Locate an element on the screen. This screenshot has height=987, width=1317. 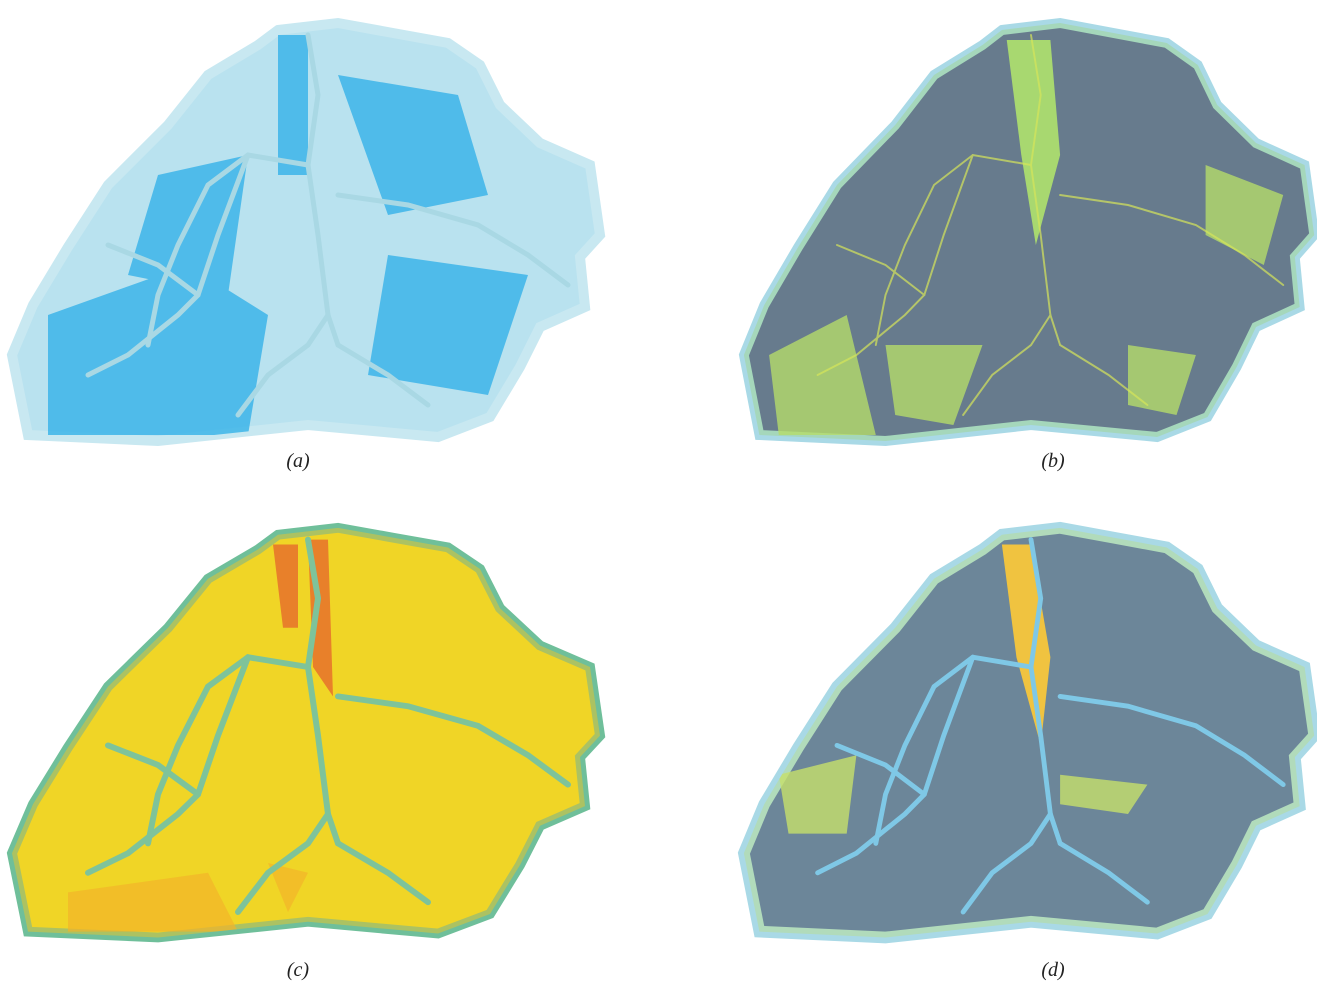
caption: (b) is located at coordinates (1053, 461).